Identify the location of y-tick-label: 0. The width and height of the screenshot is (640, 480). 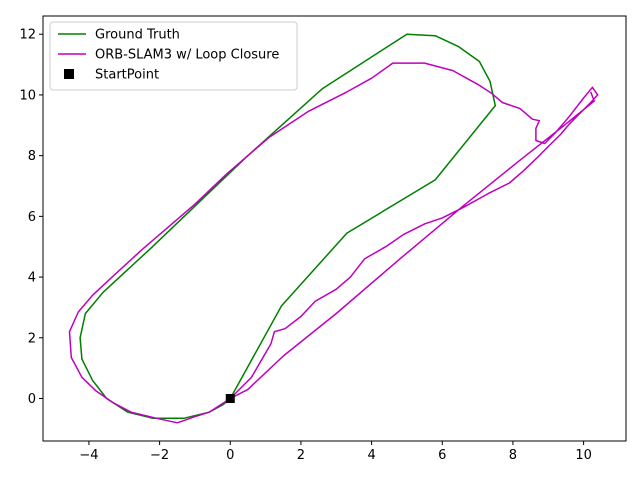
(32, 399).